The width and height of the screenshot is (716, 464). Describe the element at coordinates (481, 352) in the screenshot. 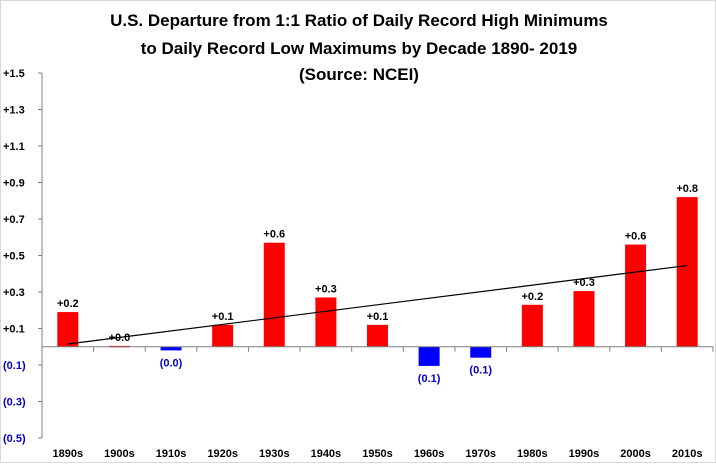

I see `bar-1970s` at that location.